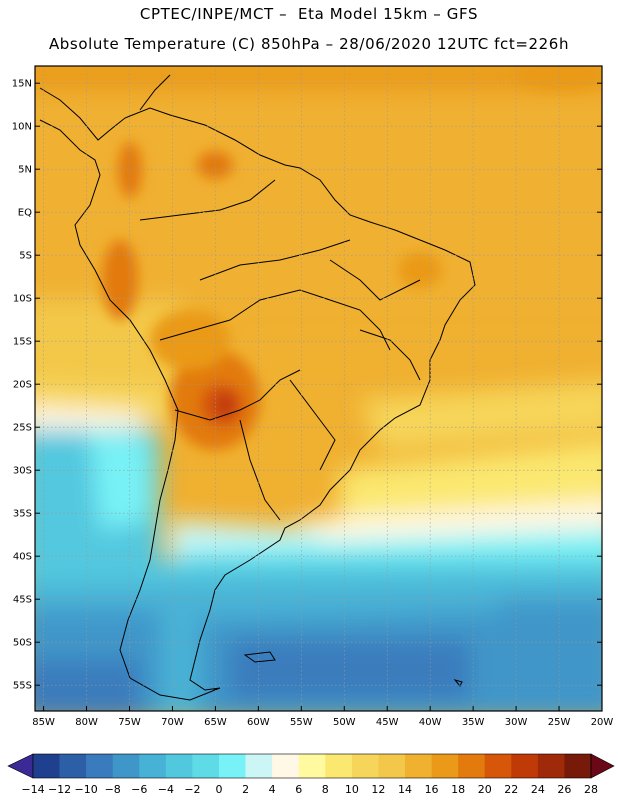 The image size is (618, 800). What do you see at coordinates (139, 789) in the screenshot?
I see `colorbar-tick-label: −6` at bounding box center [139, 789].